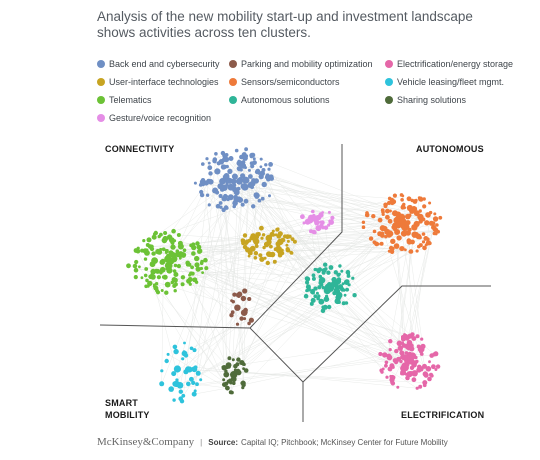 This screenshot has width=540, height=460. What do you see at coordinates (154, 118) in the screenshot?
I see `legend-item: Gesture/voice recognition` at bounding box center [154, 118].